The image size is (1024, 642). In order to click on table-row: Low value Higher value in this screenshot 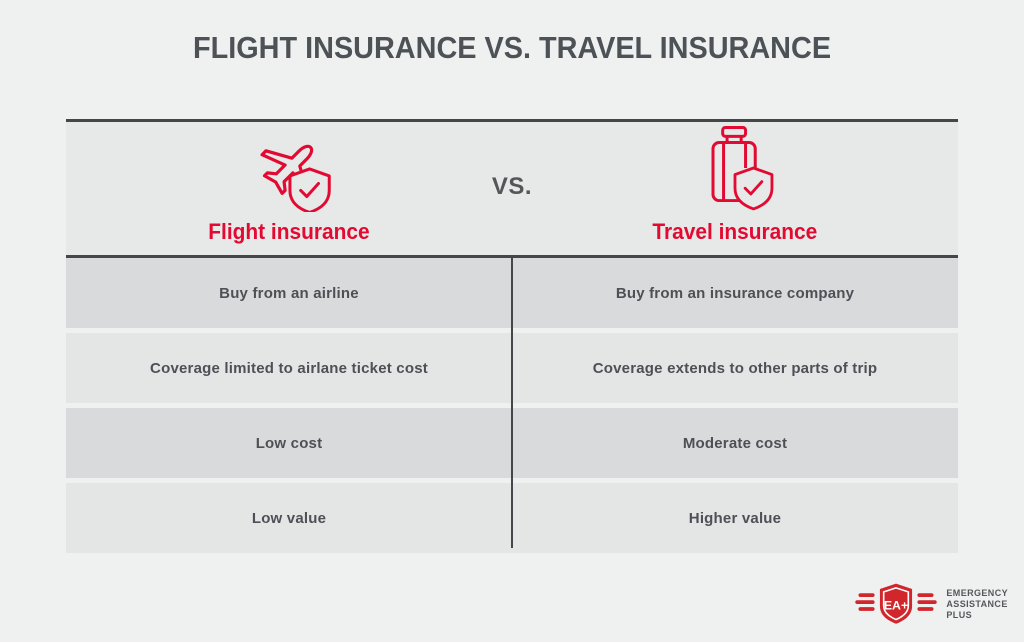, I will do `click(512, 518)`.